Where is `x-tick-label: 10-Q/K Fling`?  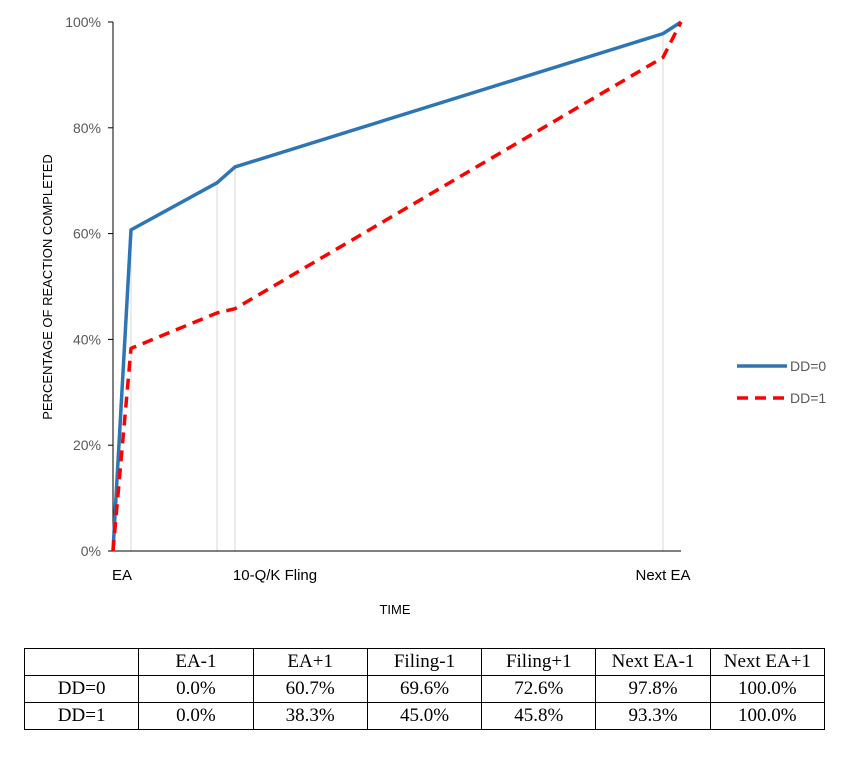 x-tick-label: 10-Q/K Fling is located at coordinates (275, 575).